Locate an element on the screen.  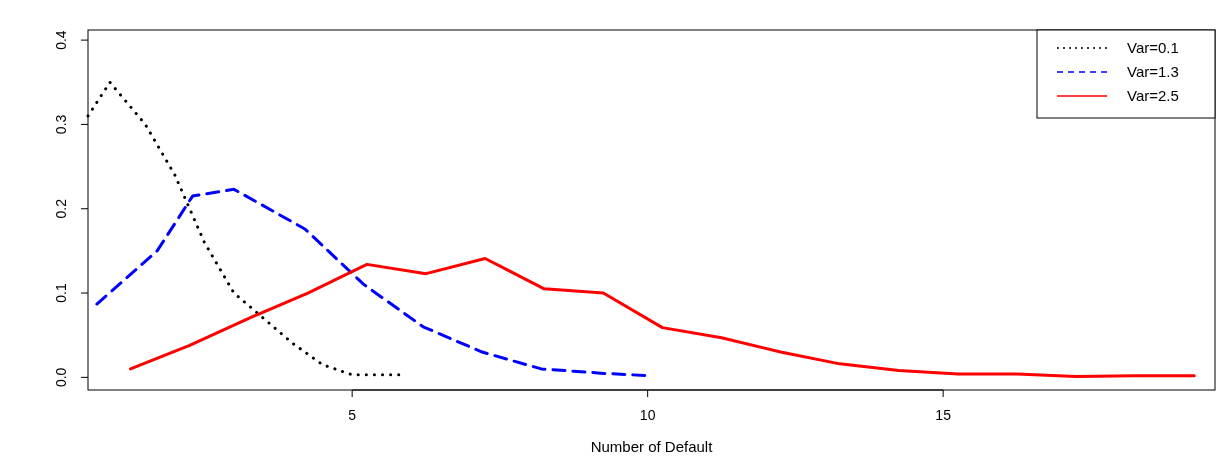
y-tick-label: 0.2 is located at coordinates (61, 208).